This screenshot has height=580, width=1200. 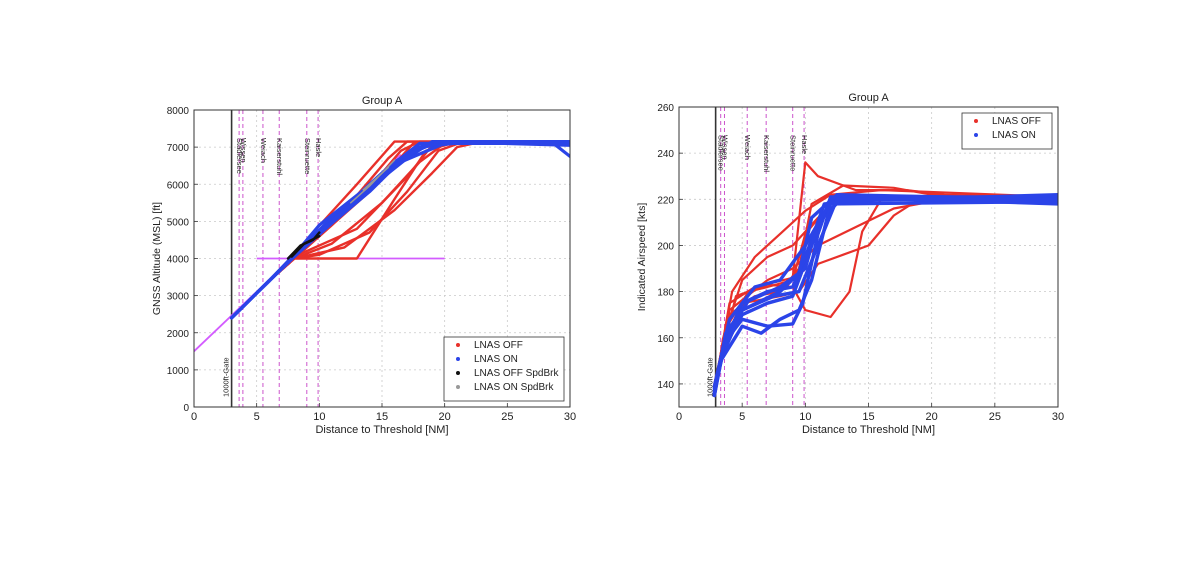 I want to click on y-tick-label: 3000, so click(x=178, y=297).